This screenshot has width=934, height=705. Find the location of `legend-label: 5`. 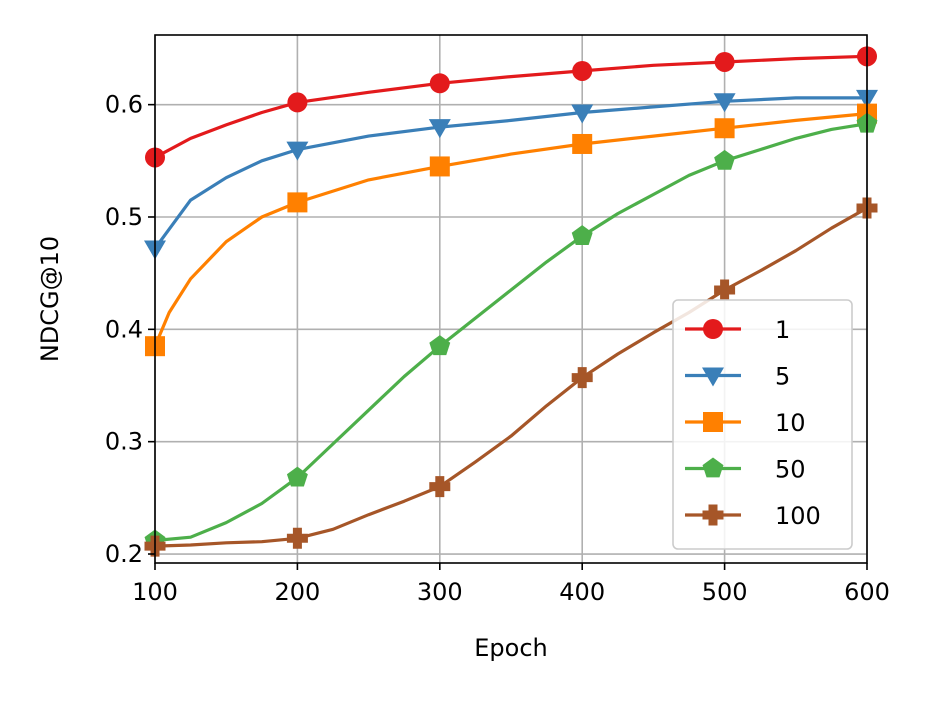

legend-label: 5 is located at coordinates (782, 377).